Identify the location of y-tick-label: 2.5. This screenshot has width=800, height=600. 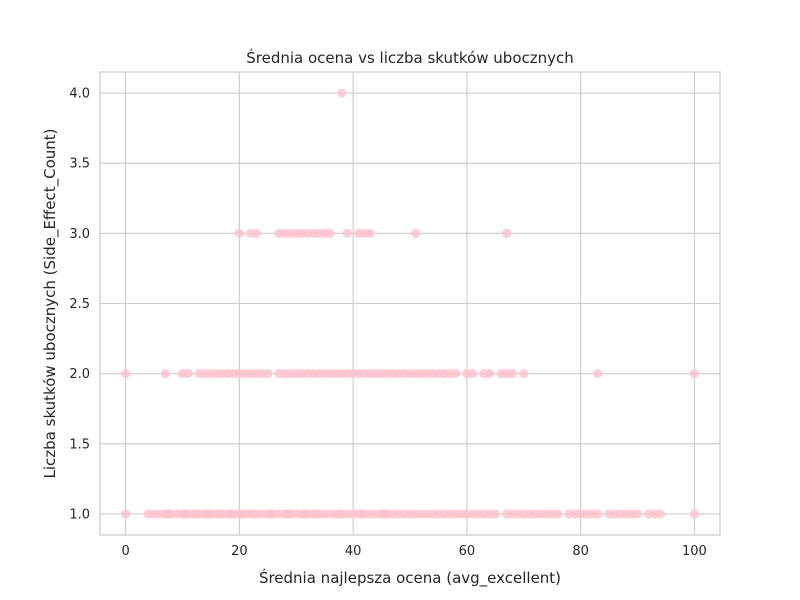
(79, 304).